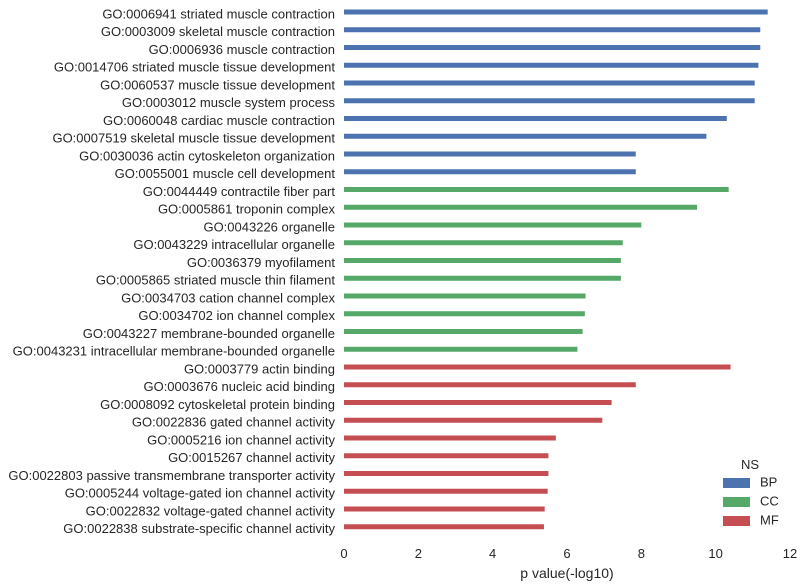 The width and height of the screenshot is (804, 587). What do you see at coordinates (216, 280) in the screenshot?
I see `category-label: GO:0005865 striated muscle thin filament` at bounding box center [216, 280].